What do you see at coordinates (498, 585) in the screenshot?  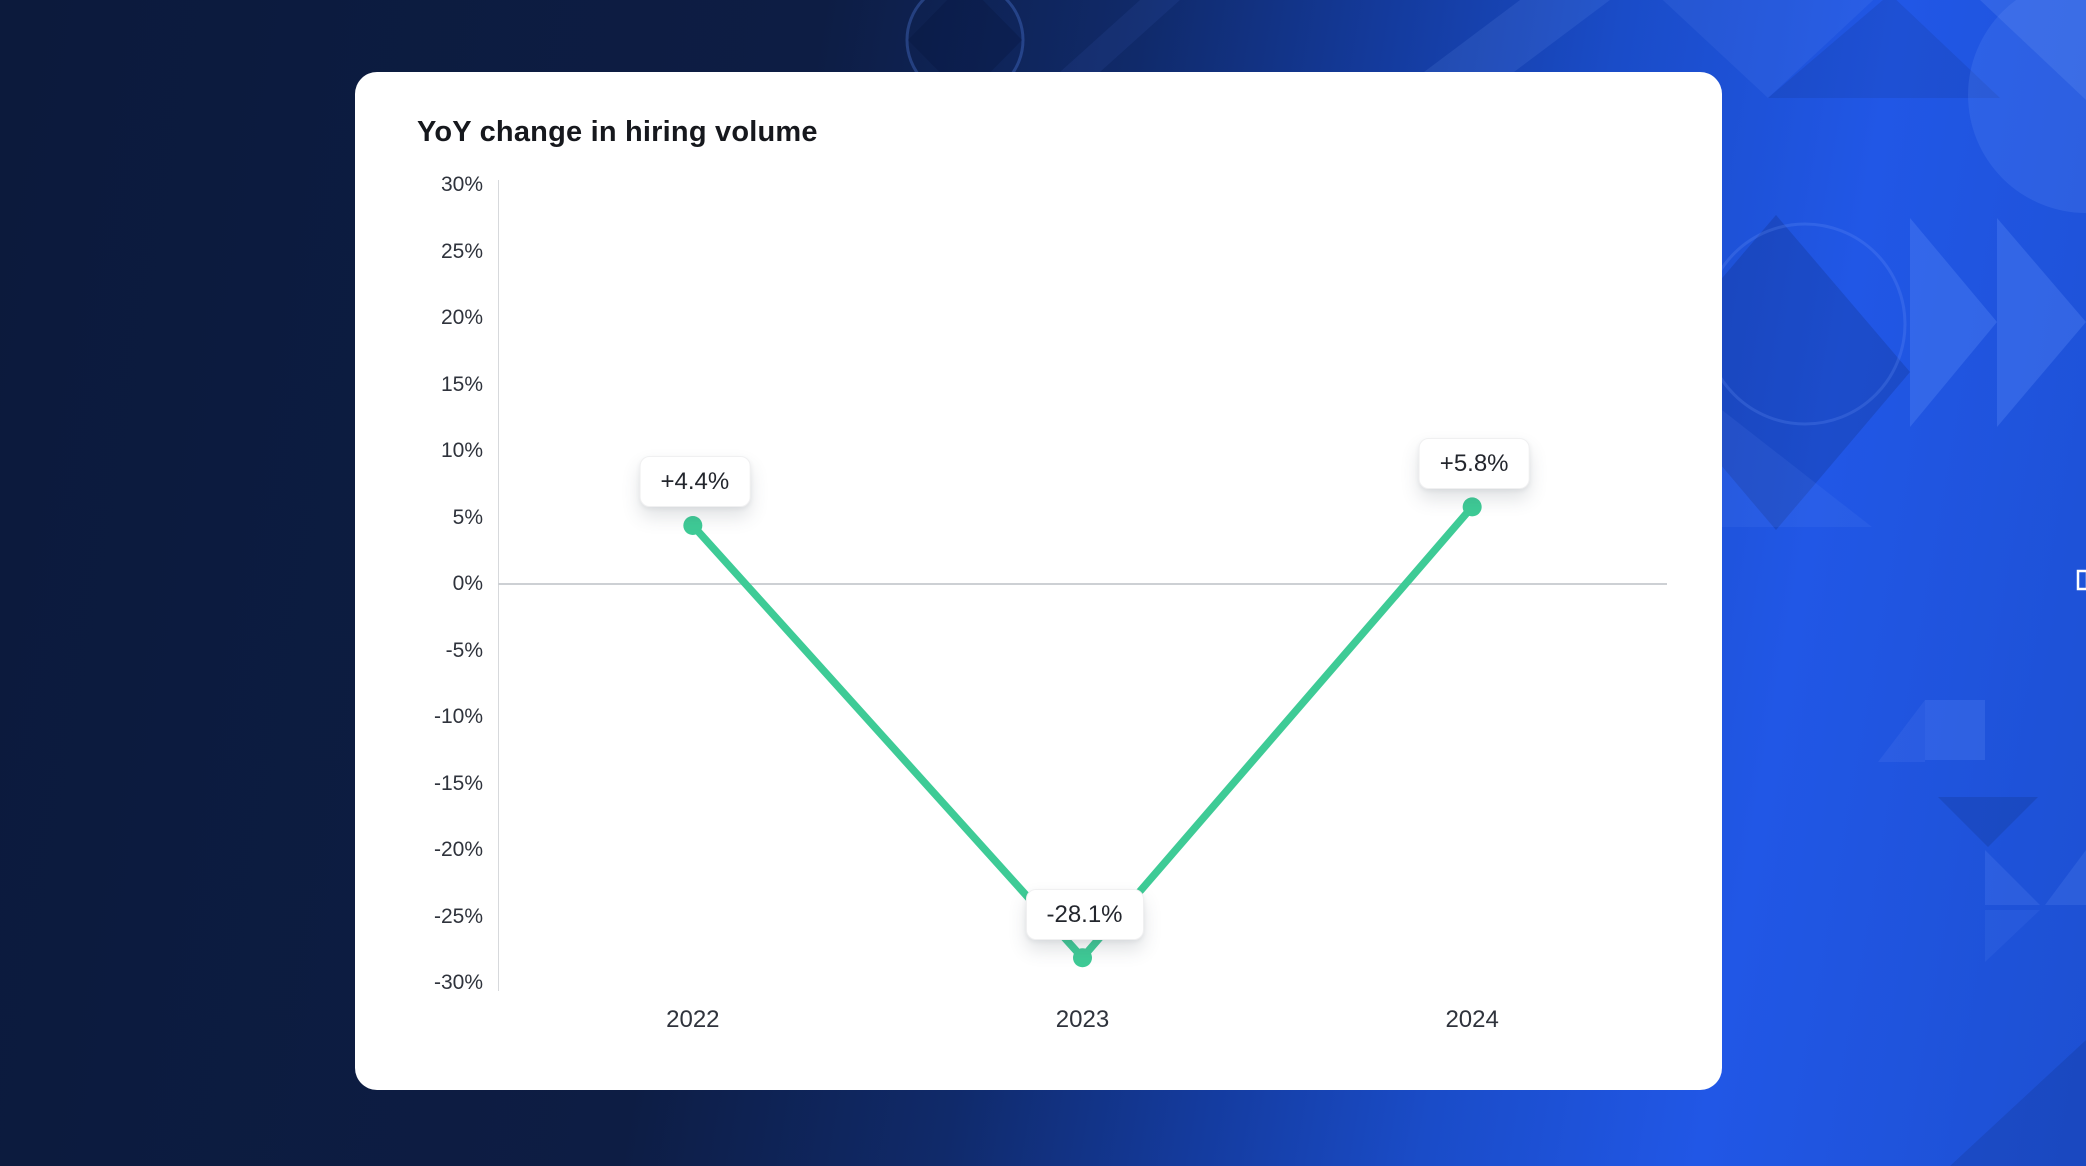 I see `y-axis-line` at bounding box center [498, 585].